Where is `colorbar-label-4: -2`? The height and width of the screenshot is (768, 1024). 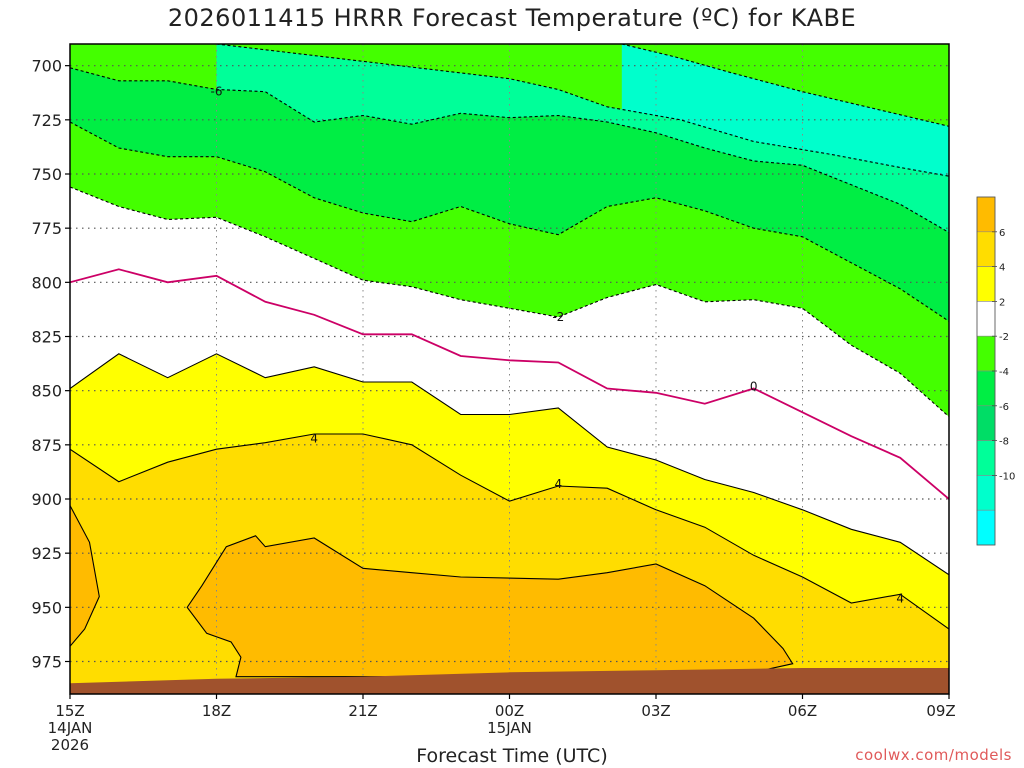
colorbar-label-4: -2 is located at coordinates (1004, 337).